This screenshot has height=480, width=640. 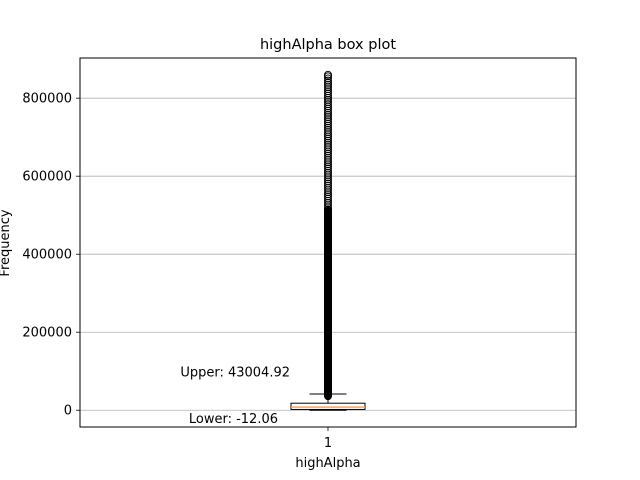 What do you see at coordinates (47, 255) in the screenshot?
I see `y-tick-label: 400000` at bounding box center [47, 255].